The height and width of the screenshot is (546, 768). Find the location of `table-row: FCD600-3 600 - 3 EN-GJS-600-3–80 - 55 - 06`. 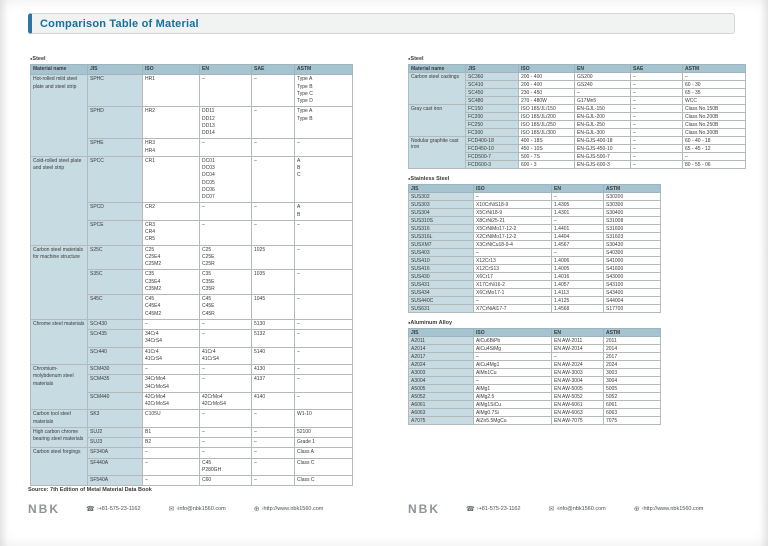

table-row: FCD600-3 600 - 3 EN-GJS-600-3–80 - 55 - 06 is located at coordinates (577, 164).